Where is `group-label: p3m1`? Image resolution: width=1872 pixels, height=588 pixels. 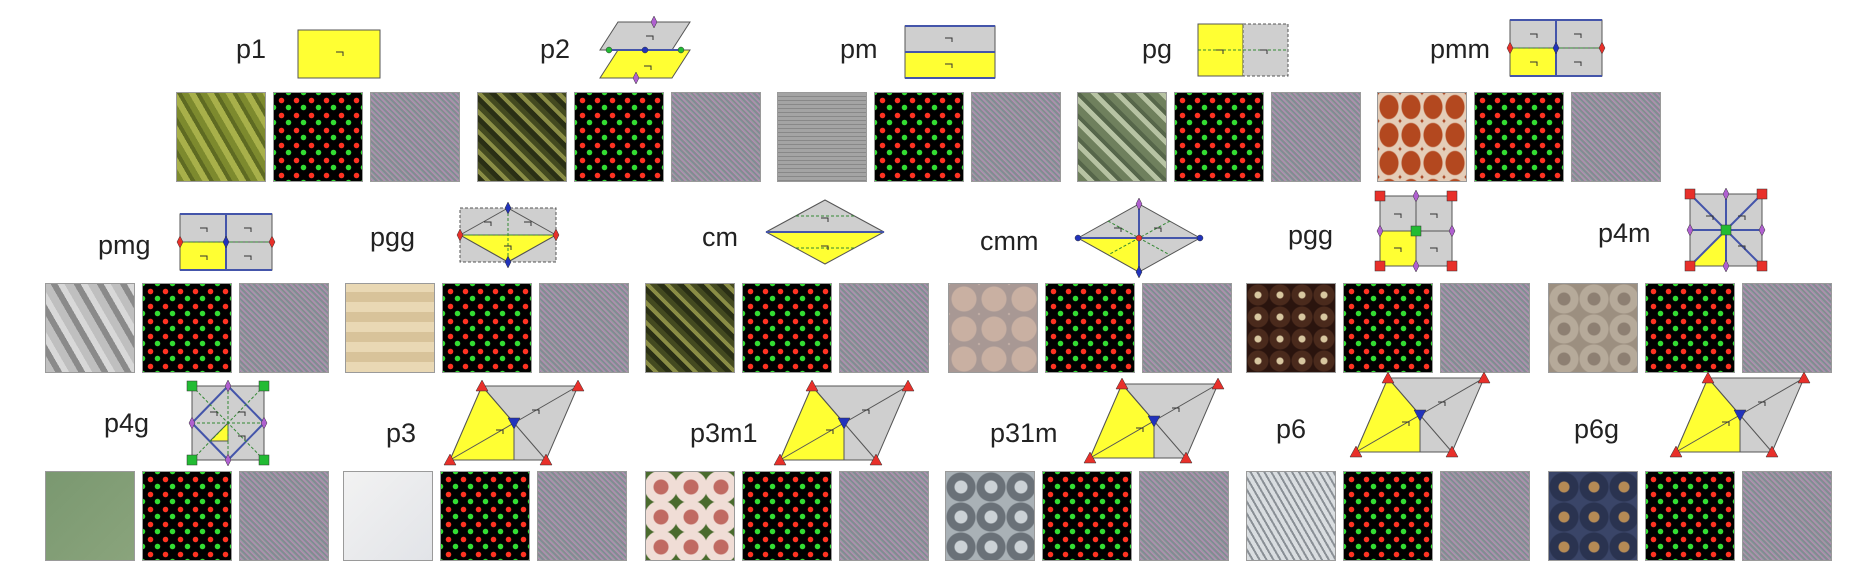
group-label: p3m1 is located at coordinates (724, 433).